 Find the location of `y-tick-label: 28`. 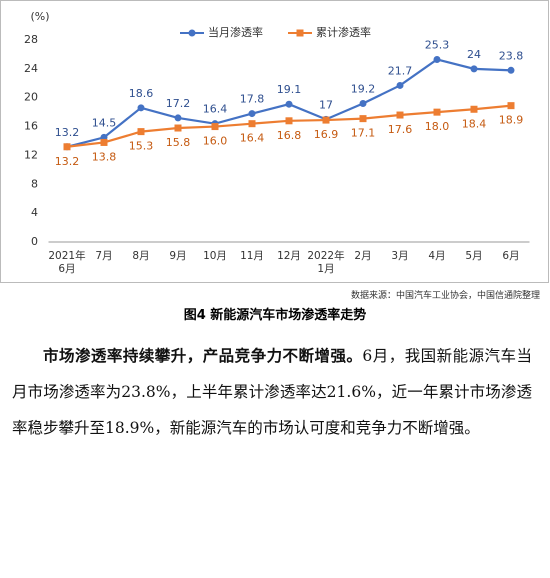

y-tick-label: 28 is located at coordinates (31, 39).